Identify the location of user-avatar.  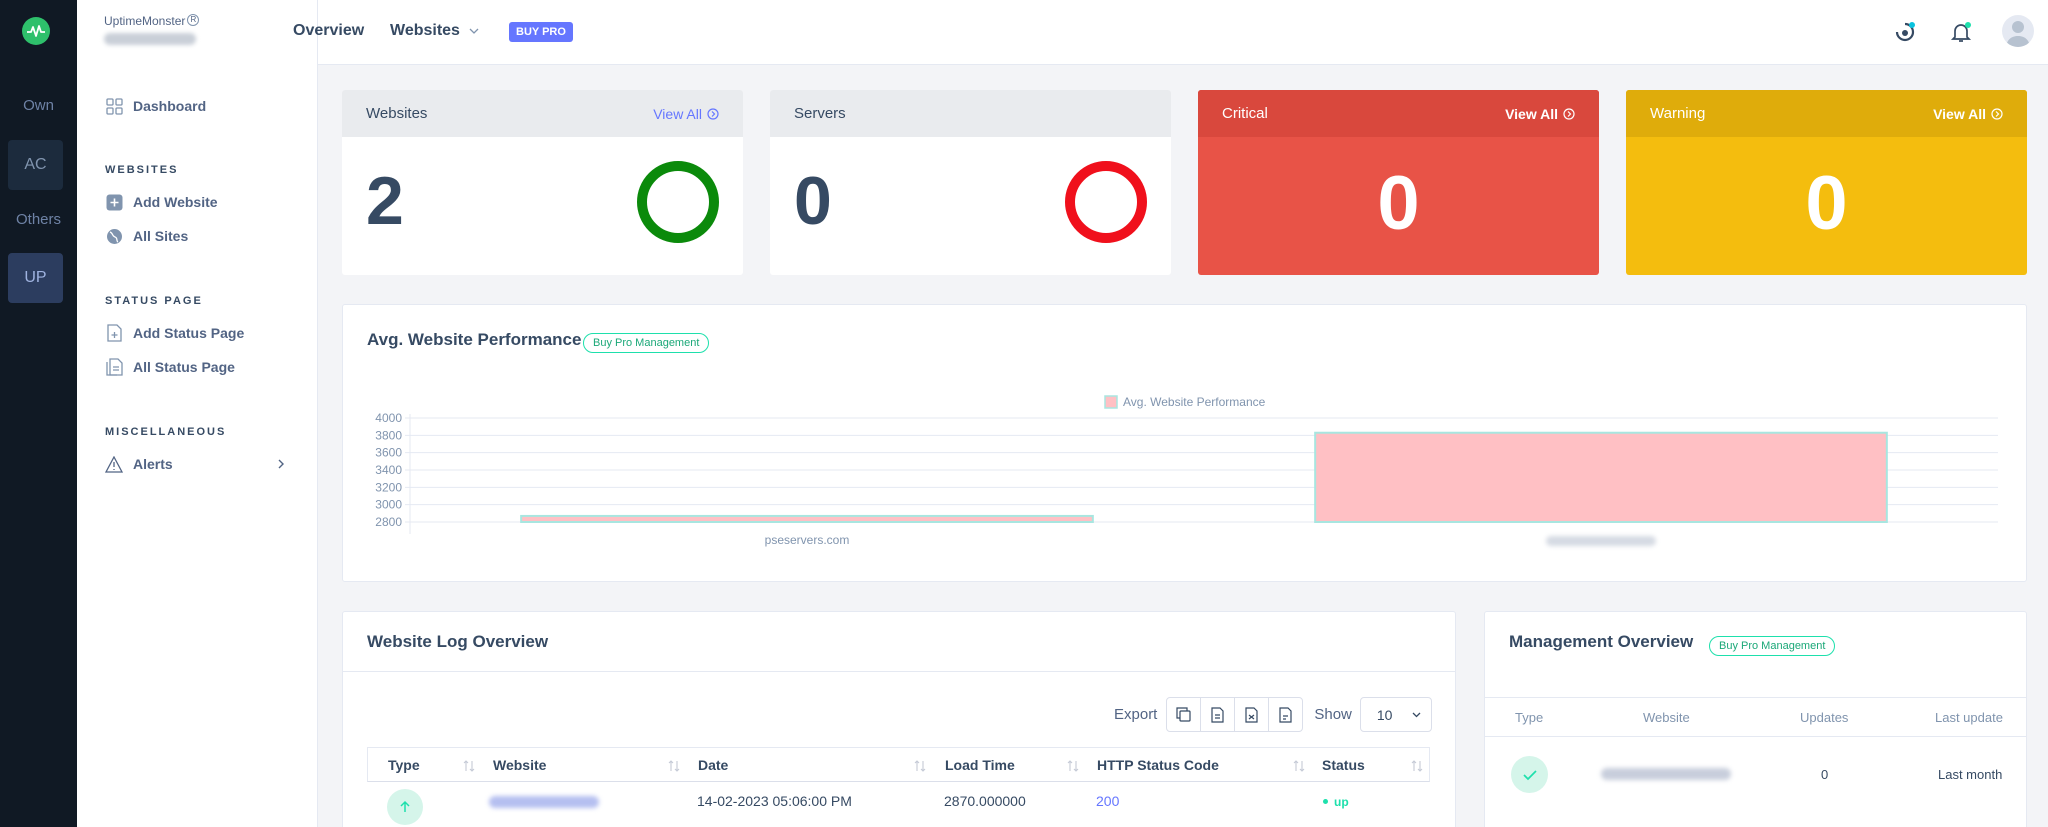
(2018, 31).